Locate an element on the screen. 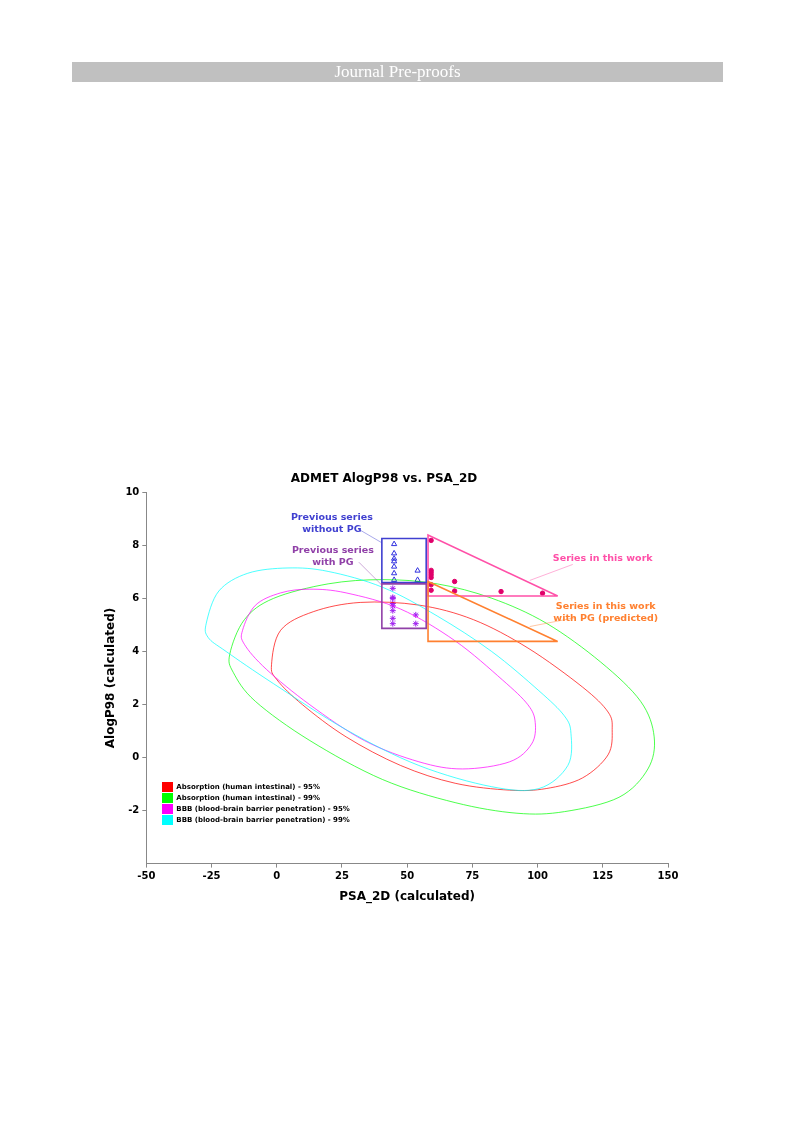 This screenshot has width=793, height=1121. y-tick-label: 2 is located at coordinates (136, 704).